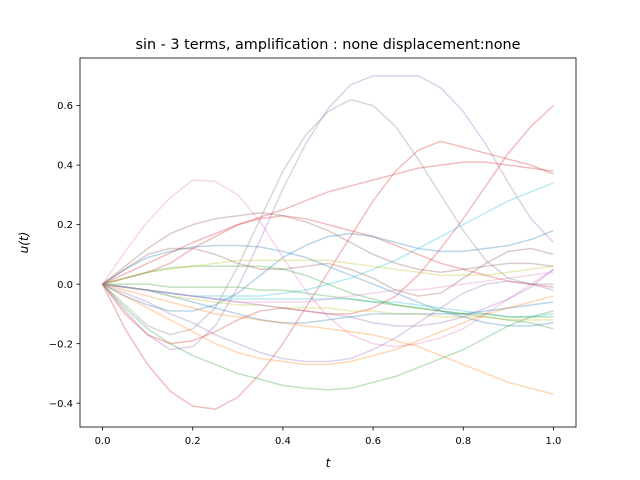 This screenshot has height=480, width=640. I want to click on y-tick-label: −0.4, so click(61, 404).